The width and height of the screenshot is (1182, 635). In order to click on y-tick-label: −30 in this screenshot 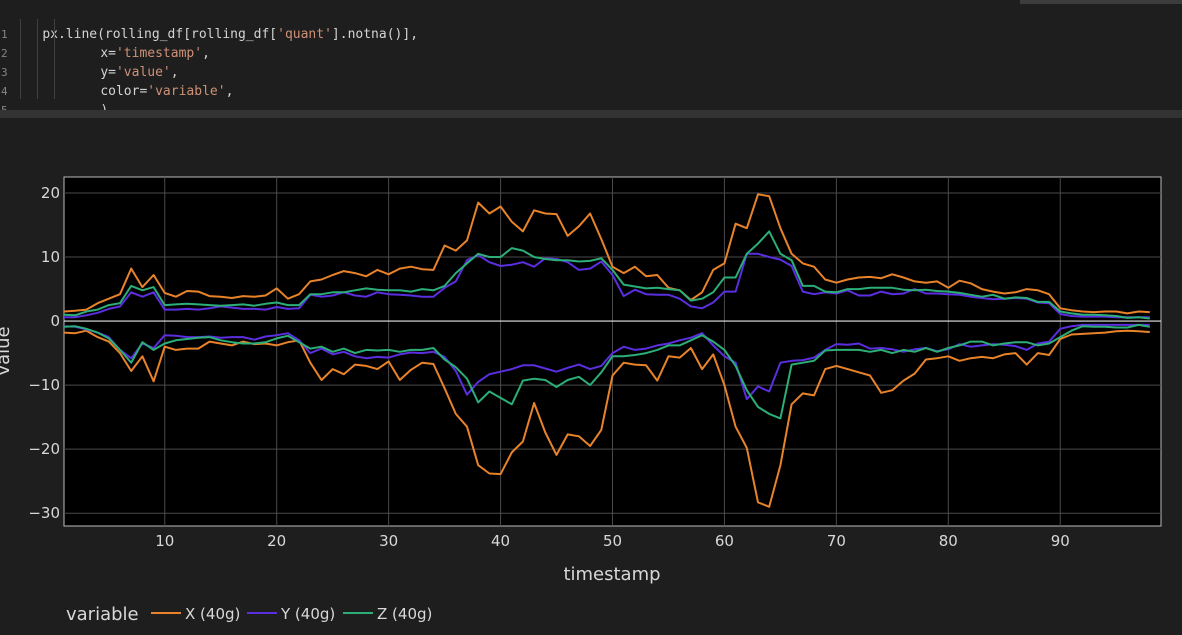, I will do `click(44, 513)`.